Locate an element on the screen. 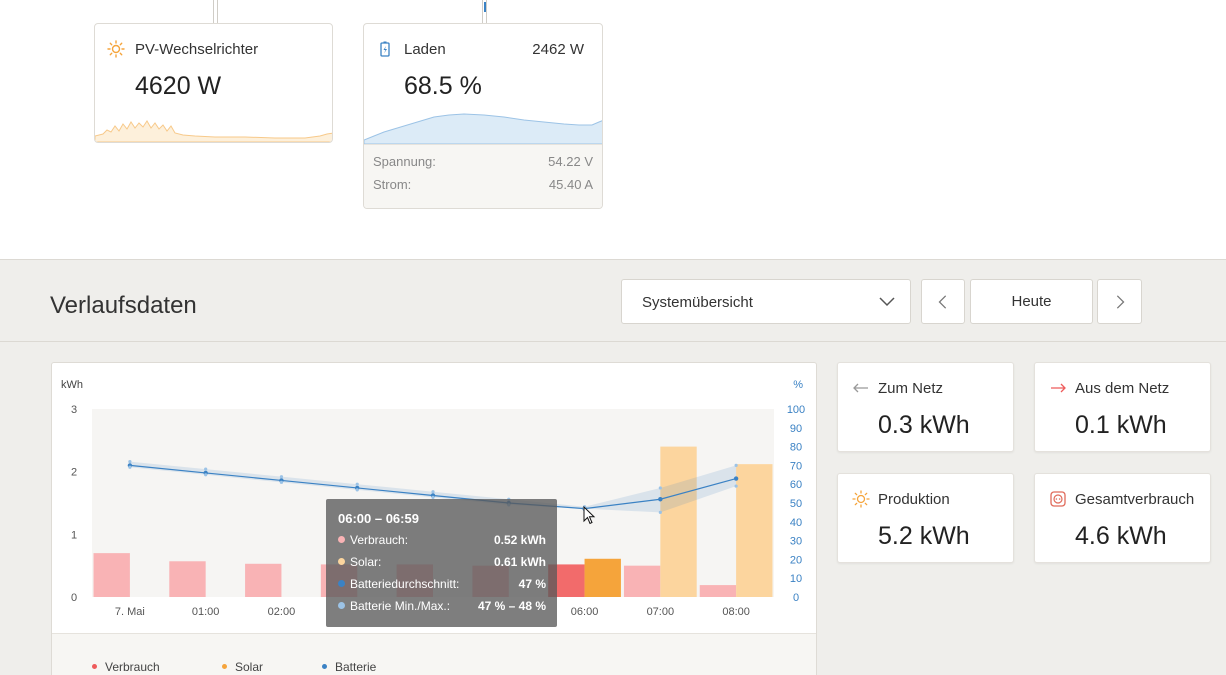  chart-legend: Verbrauch Solar Batterie is located at coordinates (434, 654).